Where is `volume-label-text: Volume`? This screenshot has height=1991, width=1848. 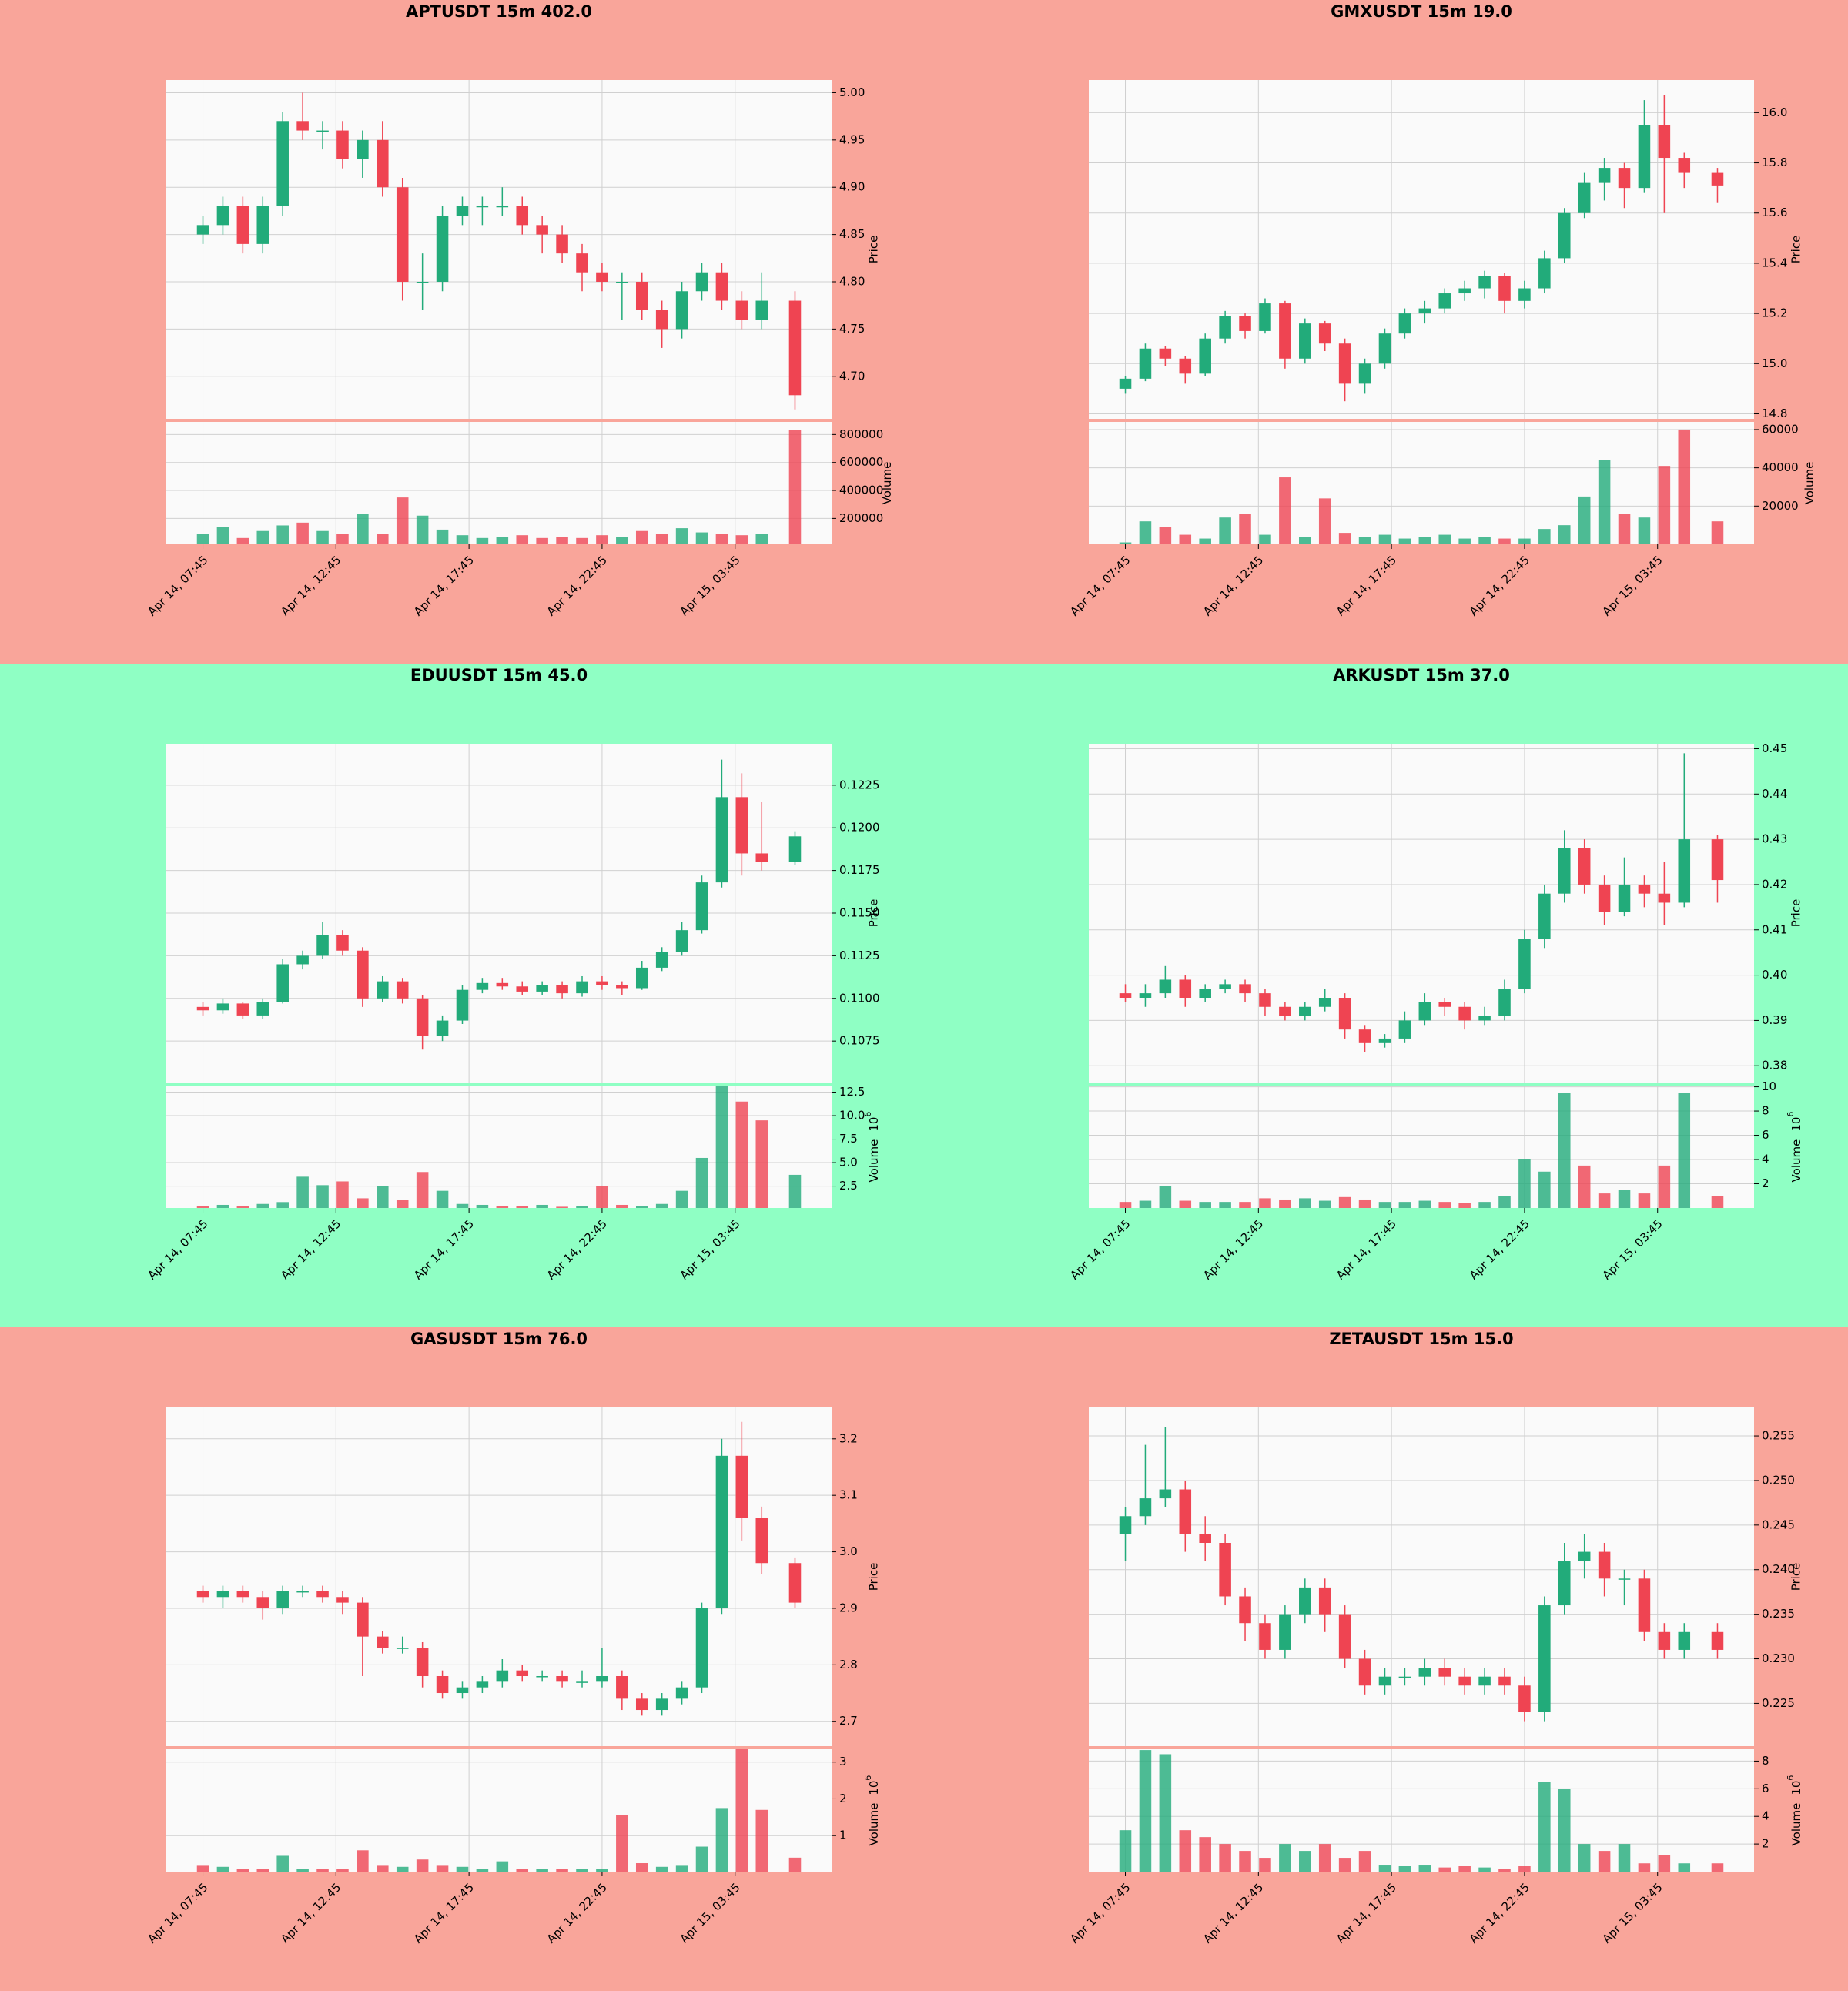 volume-label-text: Volume is located at coordinates (1796, 1161).